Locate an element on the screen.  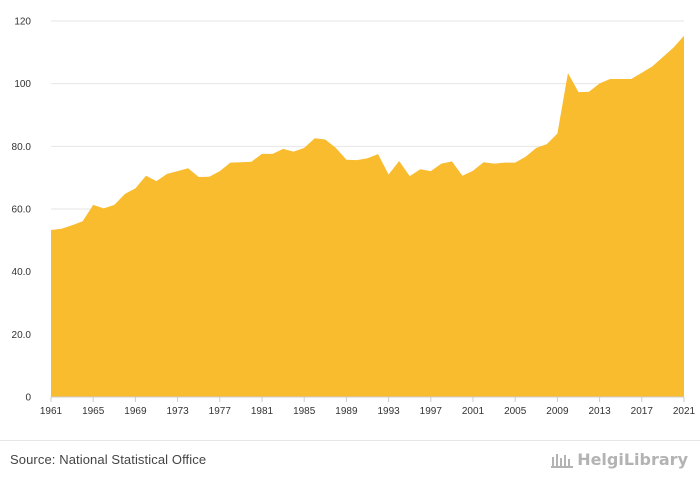
x-tick-label: 1961 is located at coordinates (51, 411).